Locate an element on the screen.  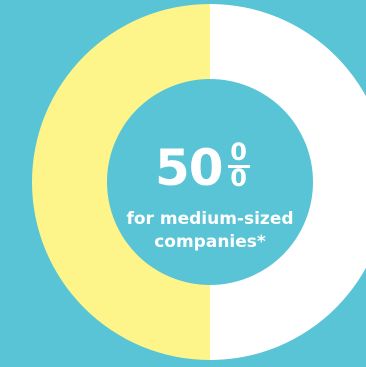
percentage-number: 50 is located at coordinates (189, 168).